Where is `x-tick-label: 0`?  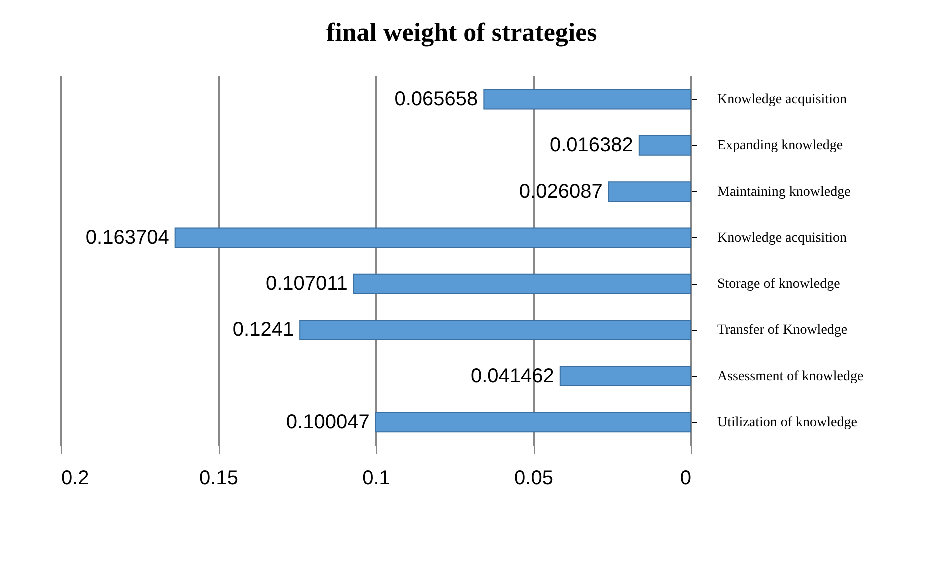
x-tick-label: 0 is located at coordinates (686, 479).